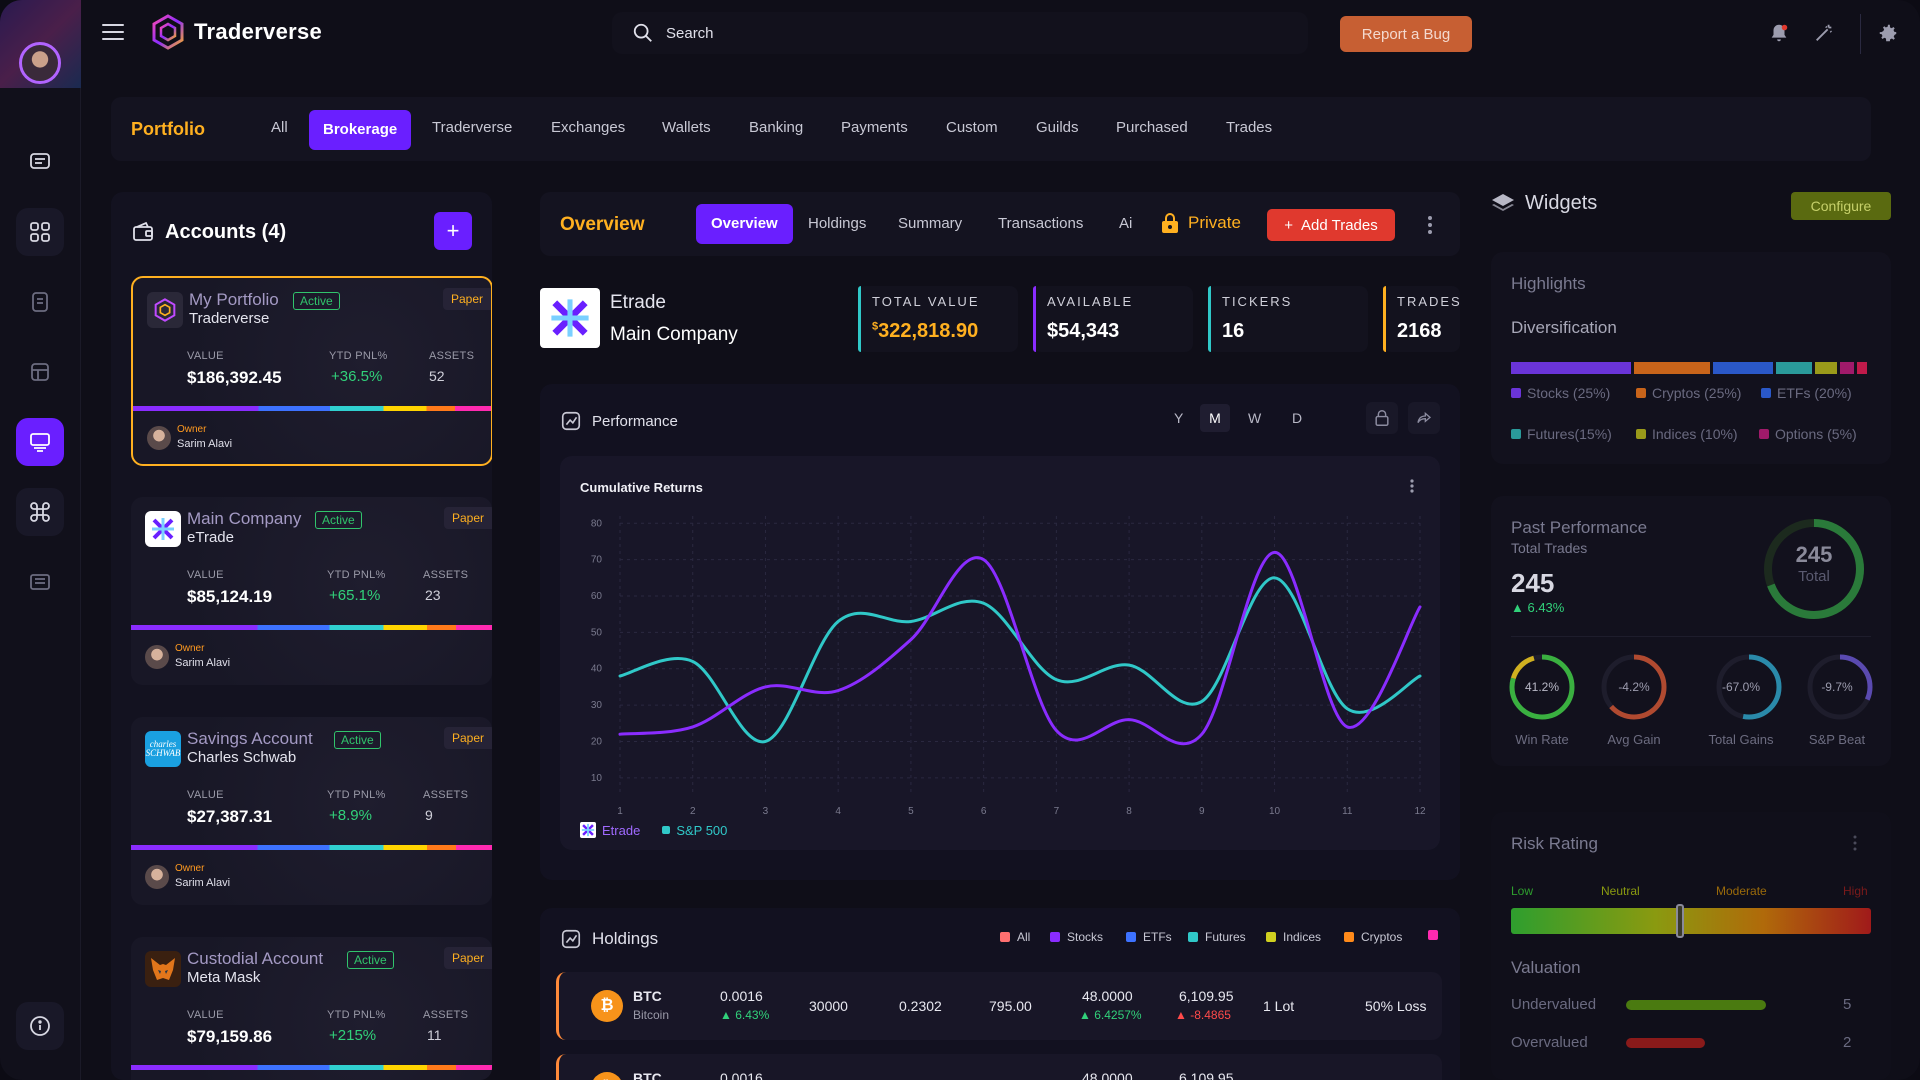  What do you see at coordinates (1249, 127) in the screenshot?
I see `tab-trades: Trades` at bounding box center [1249, 127].